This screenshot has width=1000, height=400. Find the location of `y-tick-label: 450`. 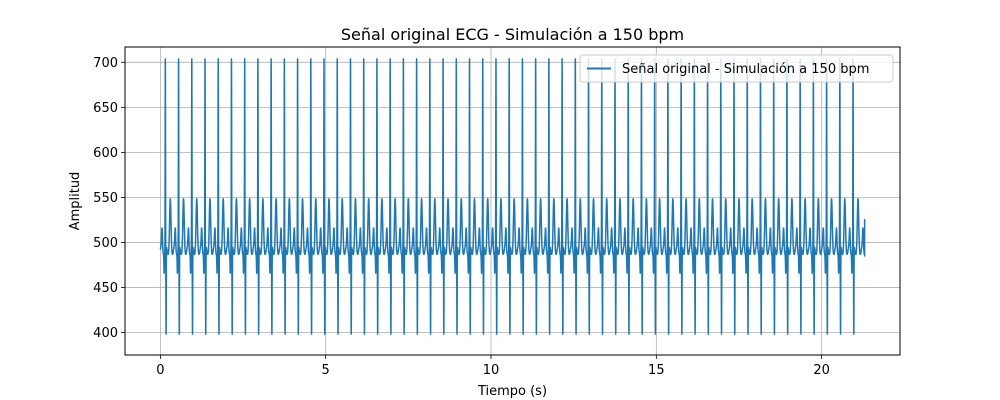

y-tick-label: 450 is located at coordinates (105, 288).